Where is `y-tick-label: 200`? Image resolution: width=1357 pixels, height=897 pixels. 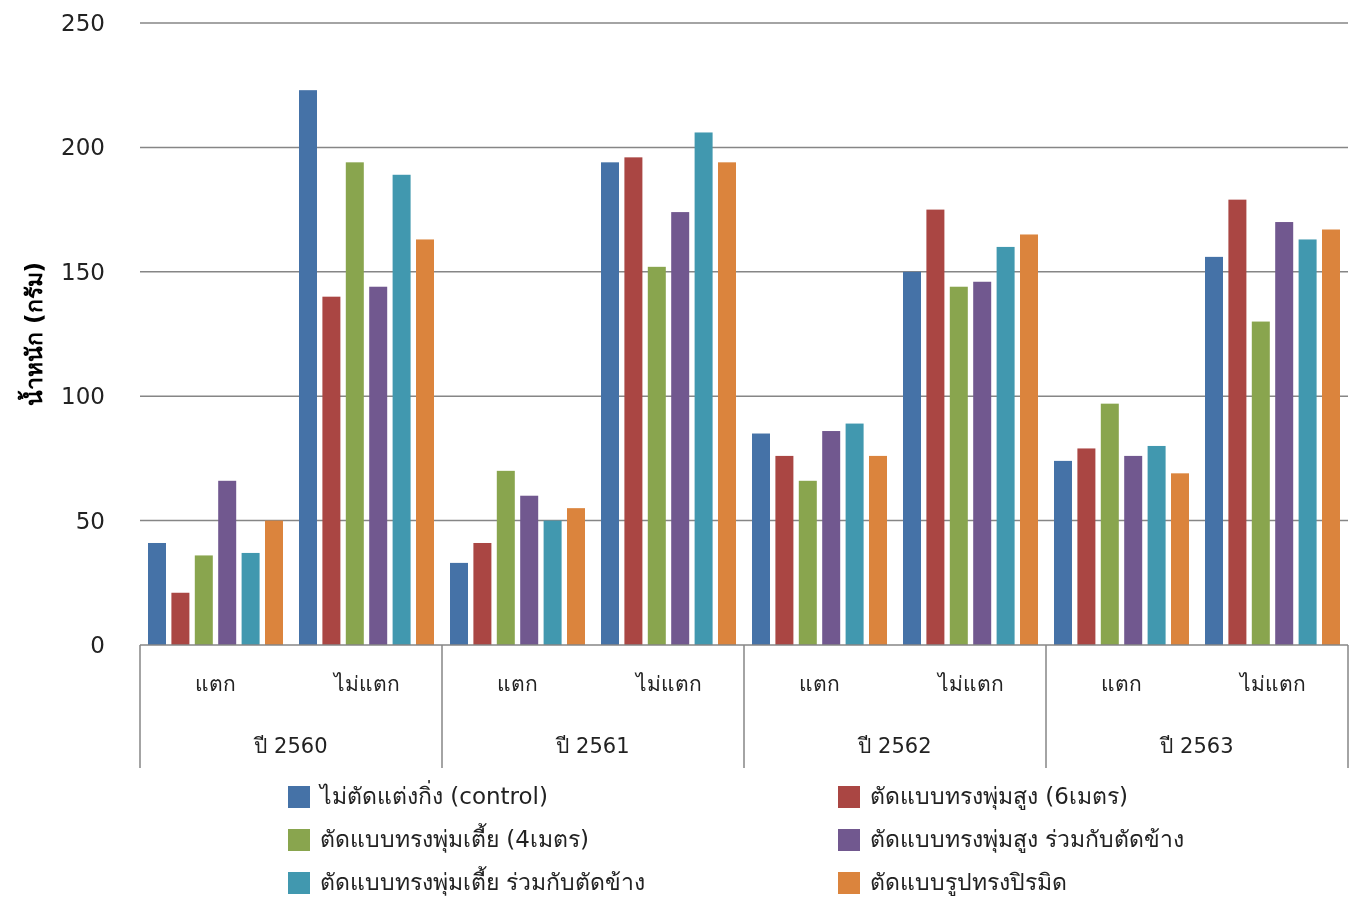
y-tick-label: 200 is located at coordinates (83, 147).